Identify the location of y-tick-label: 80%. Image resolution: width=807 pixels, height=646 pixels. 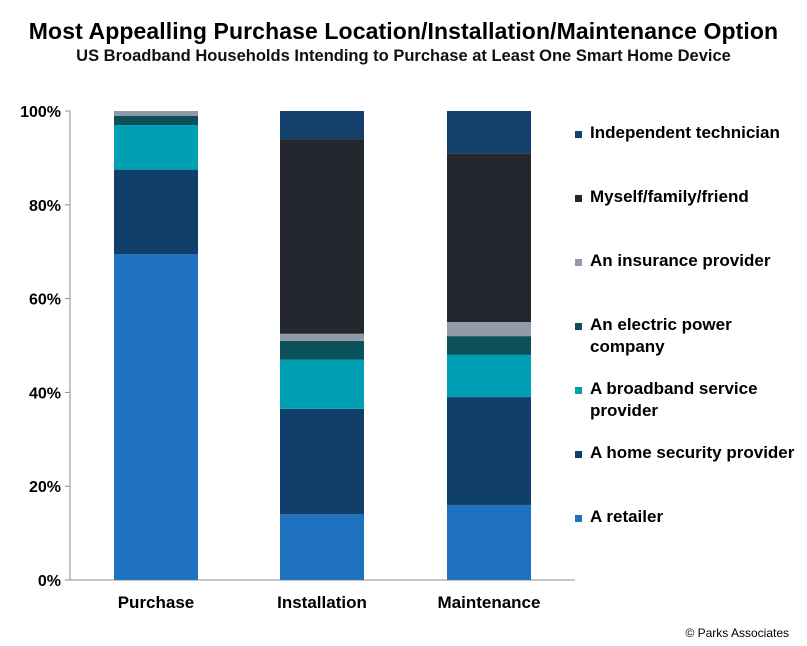
(45, 206).